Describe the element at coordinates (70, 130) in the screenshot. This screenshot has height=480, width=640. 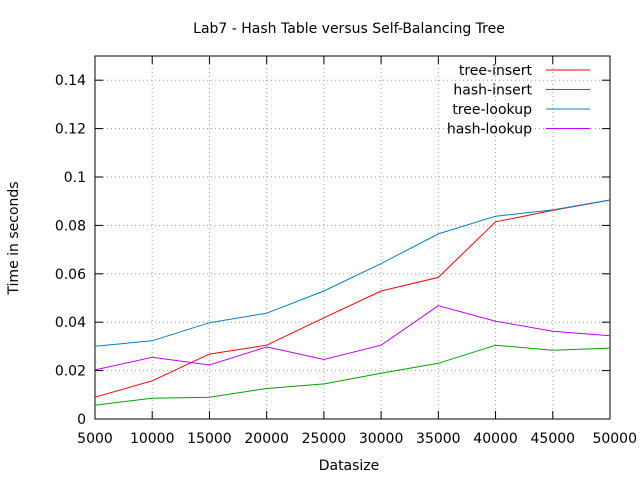
I see `y-tick-label: 0.12` at that location.